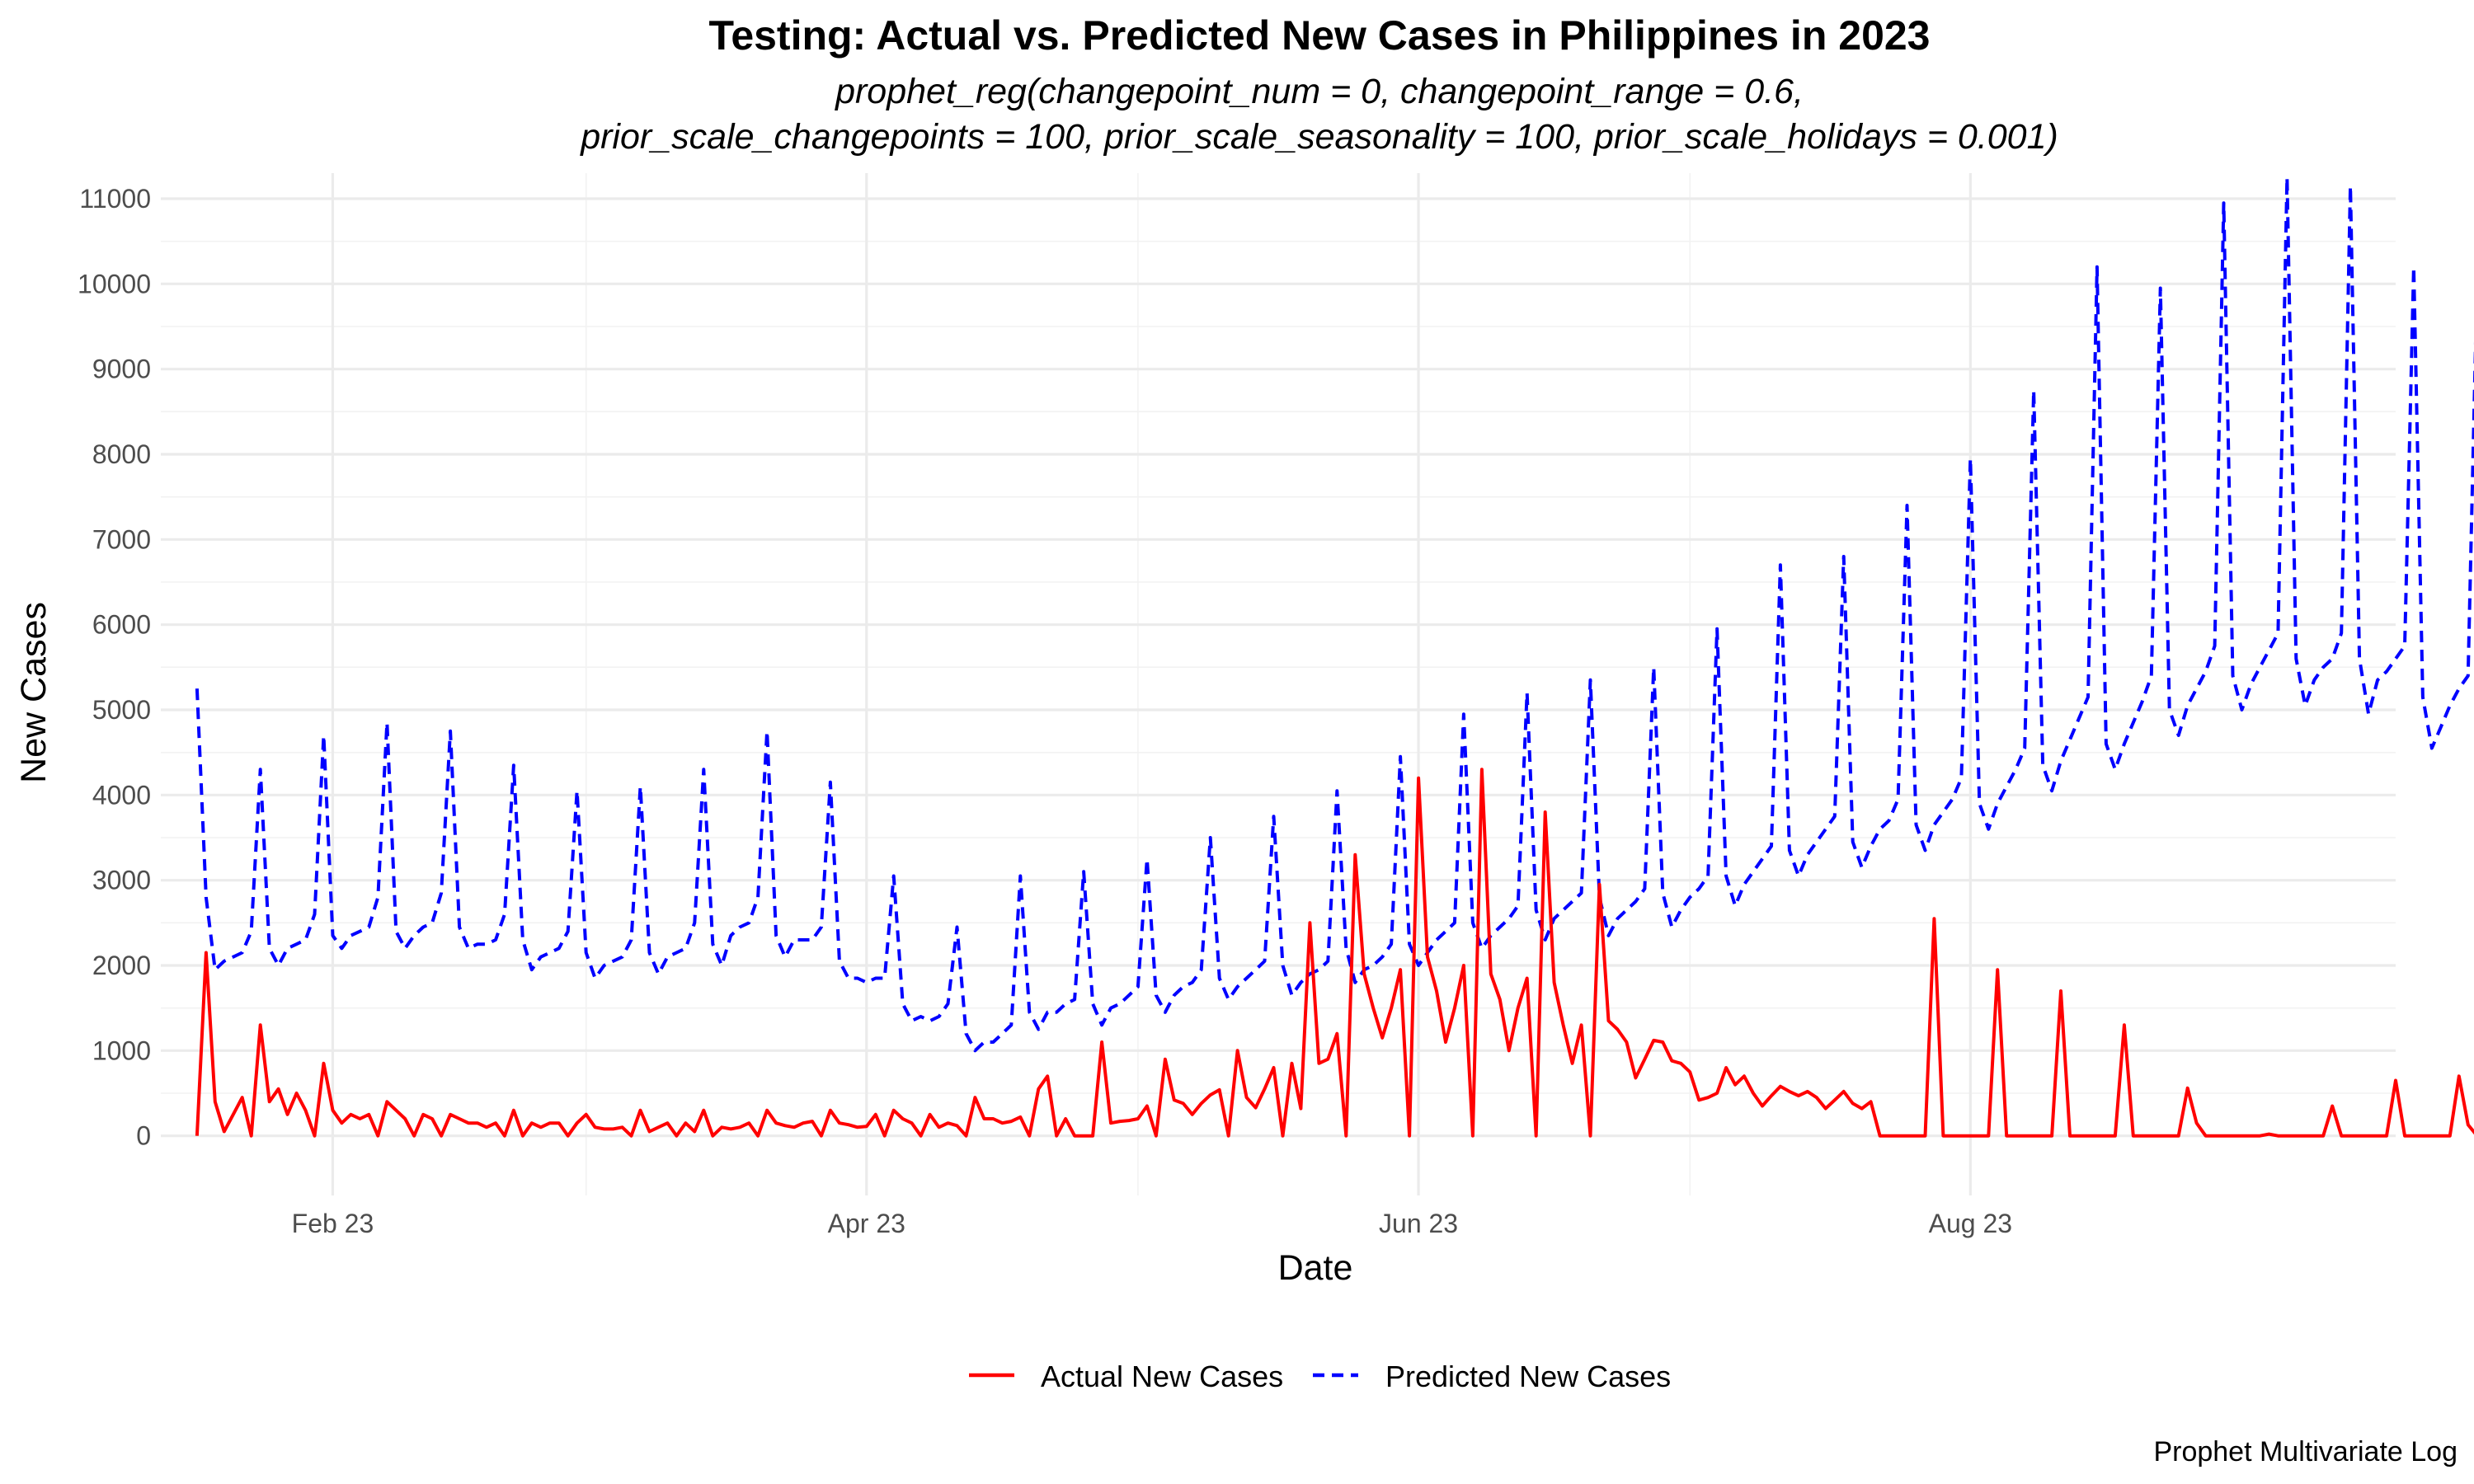 The height and width of the screenshot is (1484, 2474). I want to click on x-axis-title: Date, so click(1315, 1268).